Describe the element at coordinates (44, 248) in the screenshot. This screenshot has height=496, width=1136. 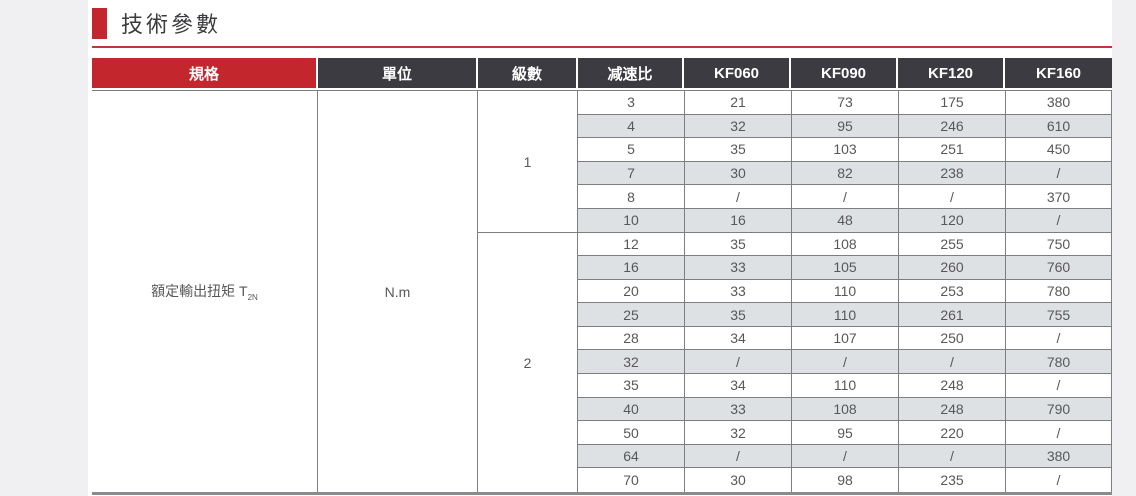
I see `left-margin-strip` at that location.